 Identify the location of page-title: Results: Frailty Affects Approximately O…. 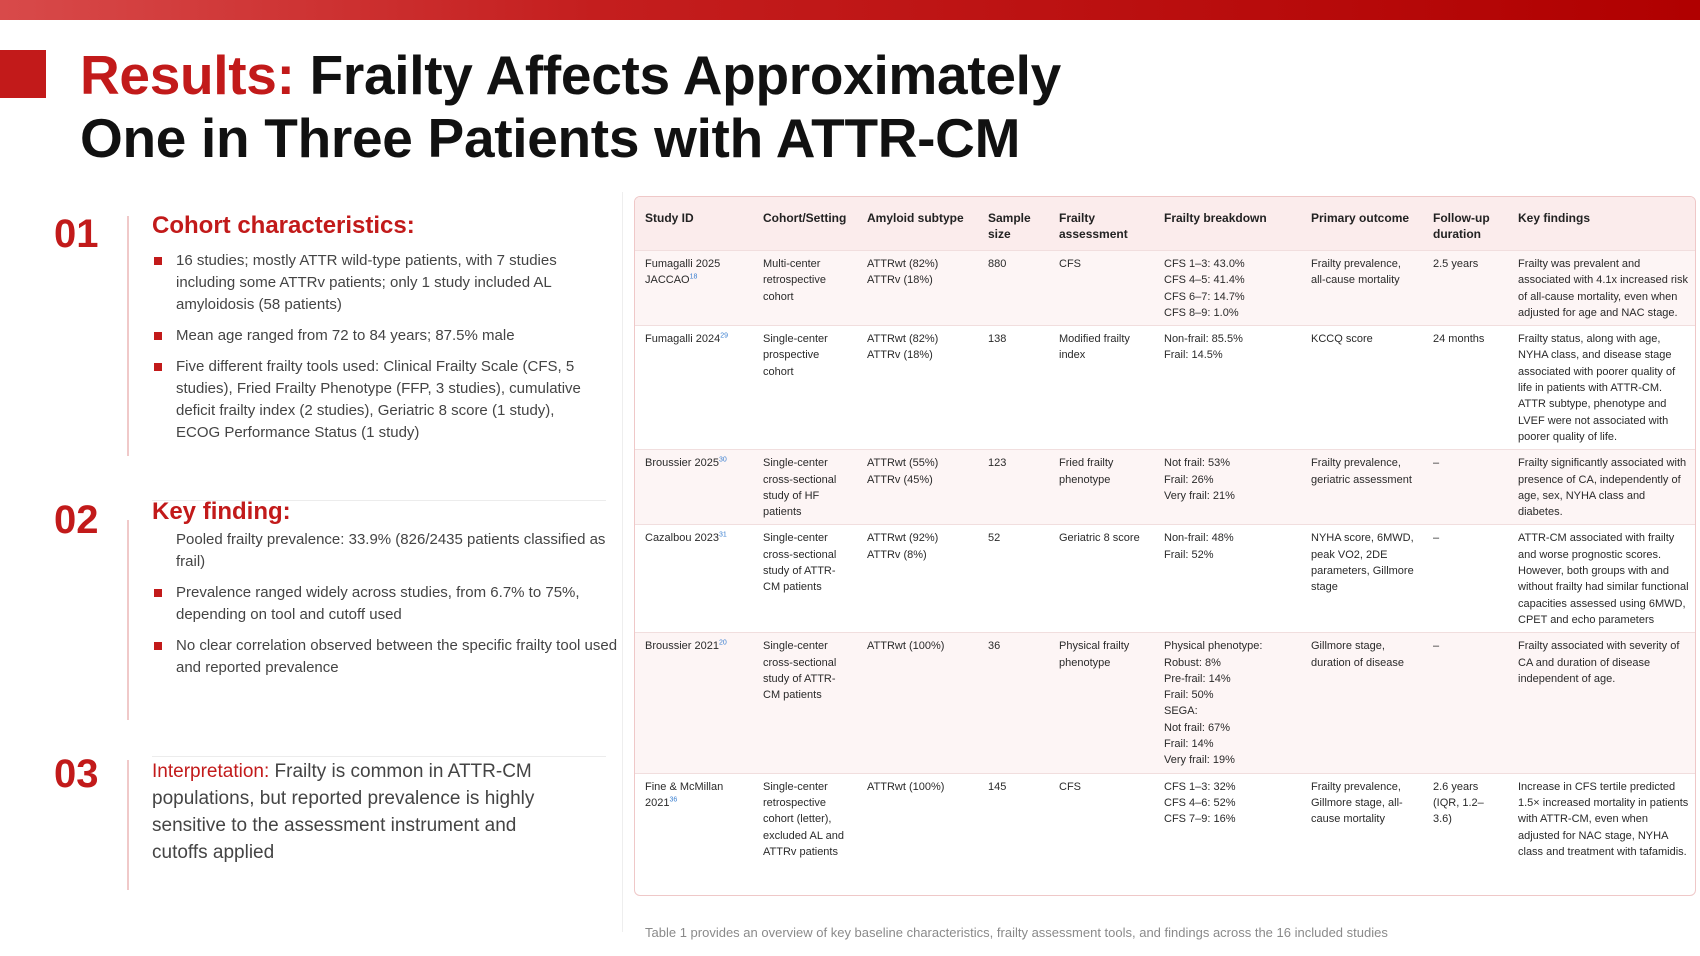
(630, 107).